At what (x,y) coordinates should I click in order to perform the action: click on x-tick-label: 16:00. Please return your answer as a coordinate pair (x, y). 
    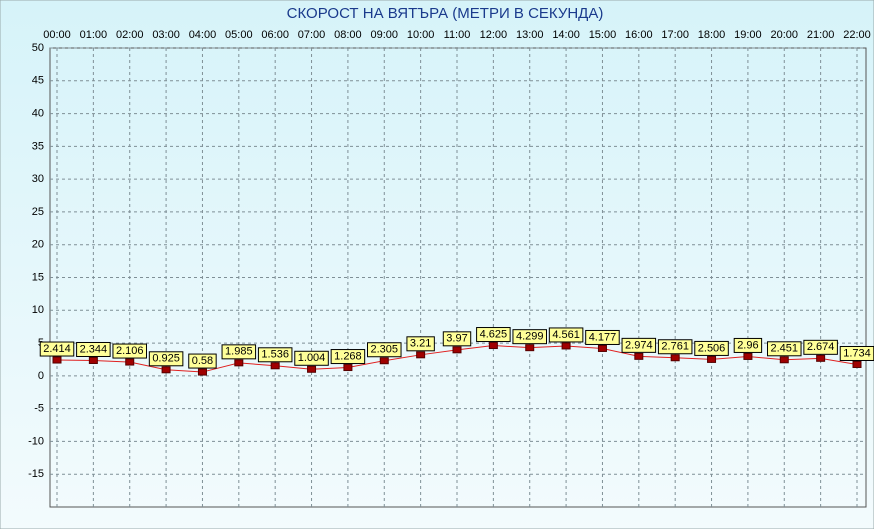
    Looking at the image, I should click on (639, 35).